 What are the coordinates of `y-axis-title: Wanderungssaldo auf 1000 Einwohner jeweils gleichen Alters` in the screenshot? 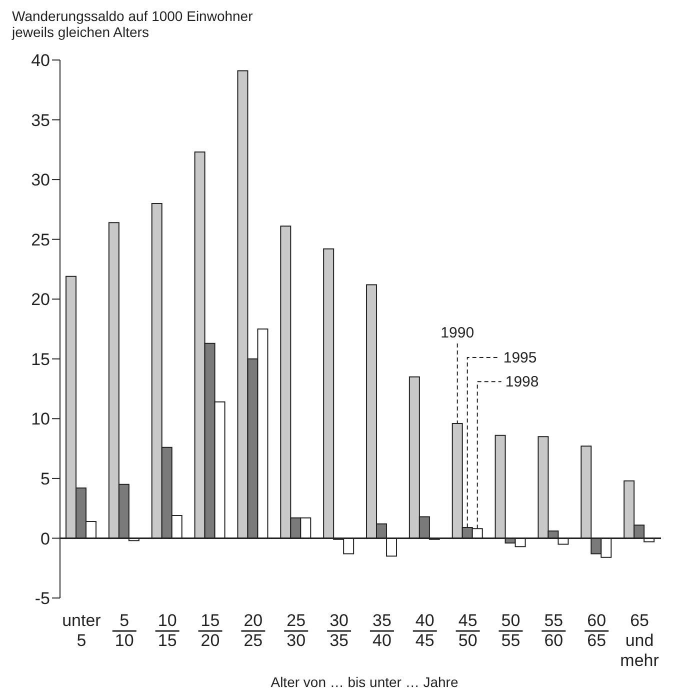 It's located at (132, 24).